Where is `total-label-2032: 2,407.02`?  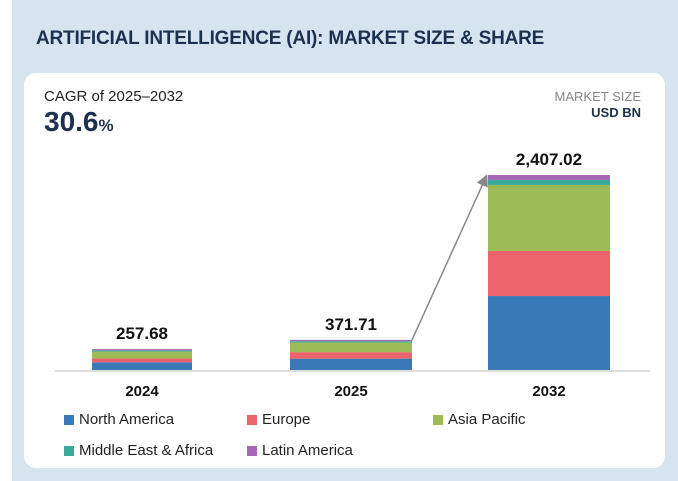 total-label-2032: 2,407.02 is located at coordinates (549, 159).